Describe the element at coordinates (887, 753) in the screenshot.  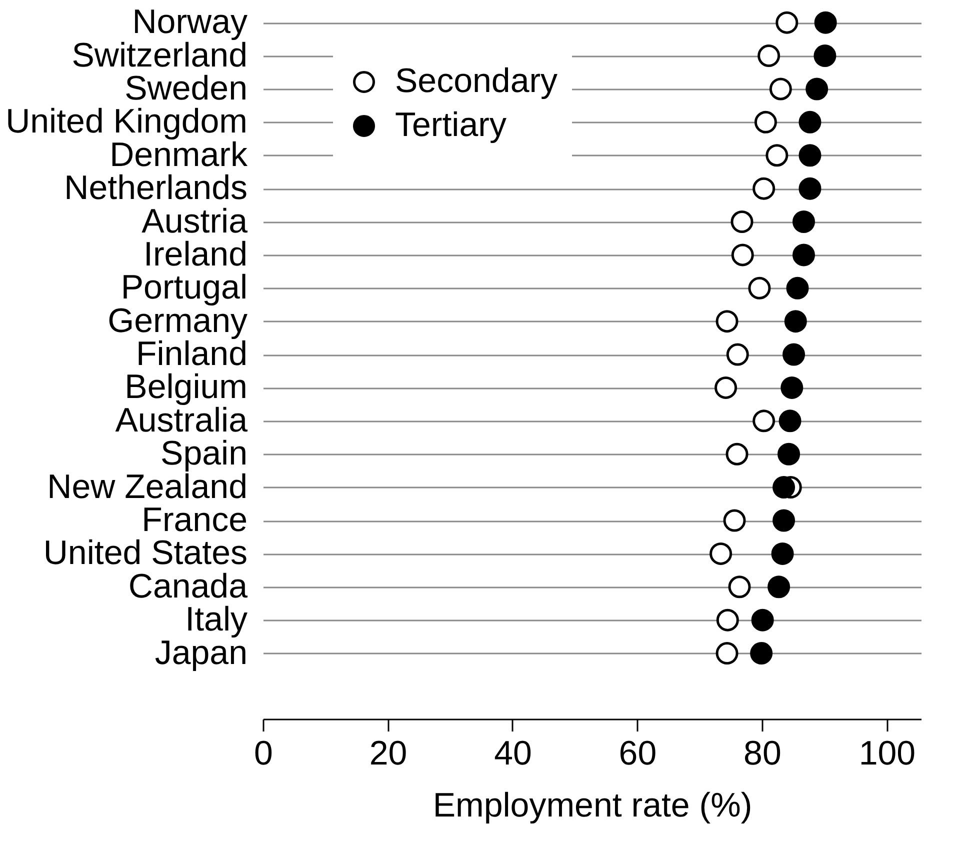
I see `x-tick-label: 100` at that location.